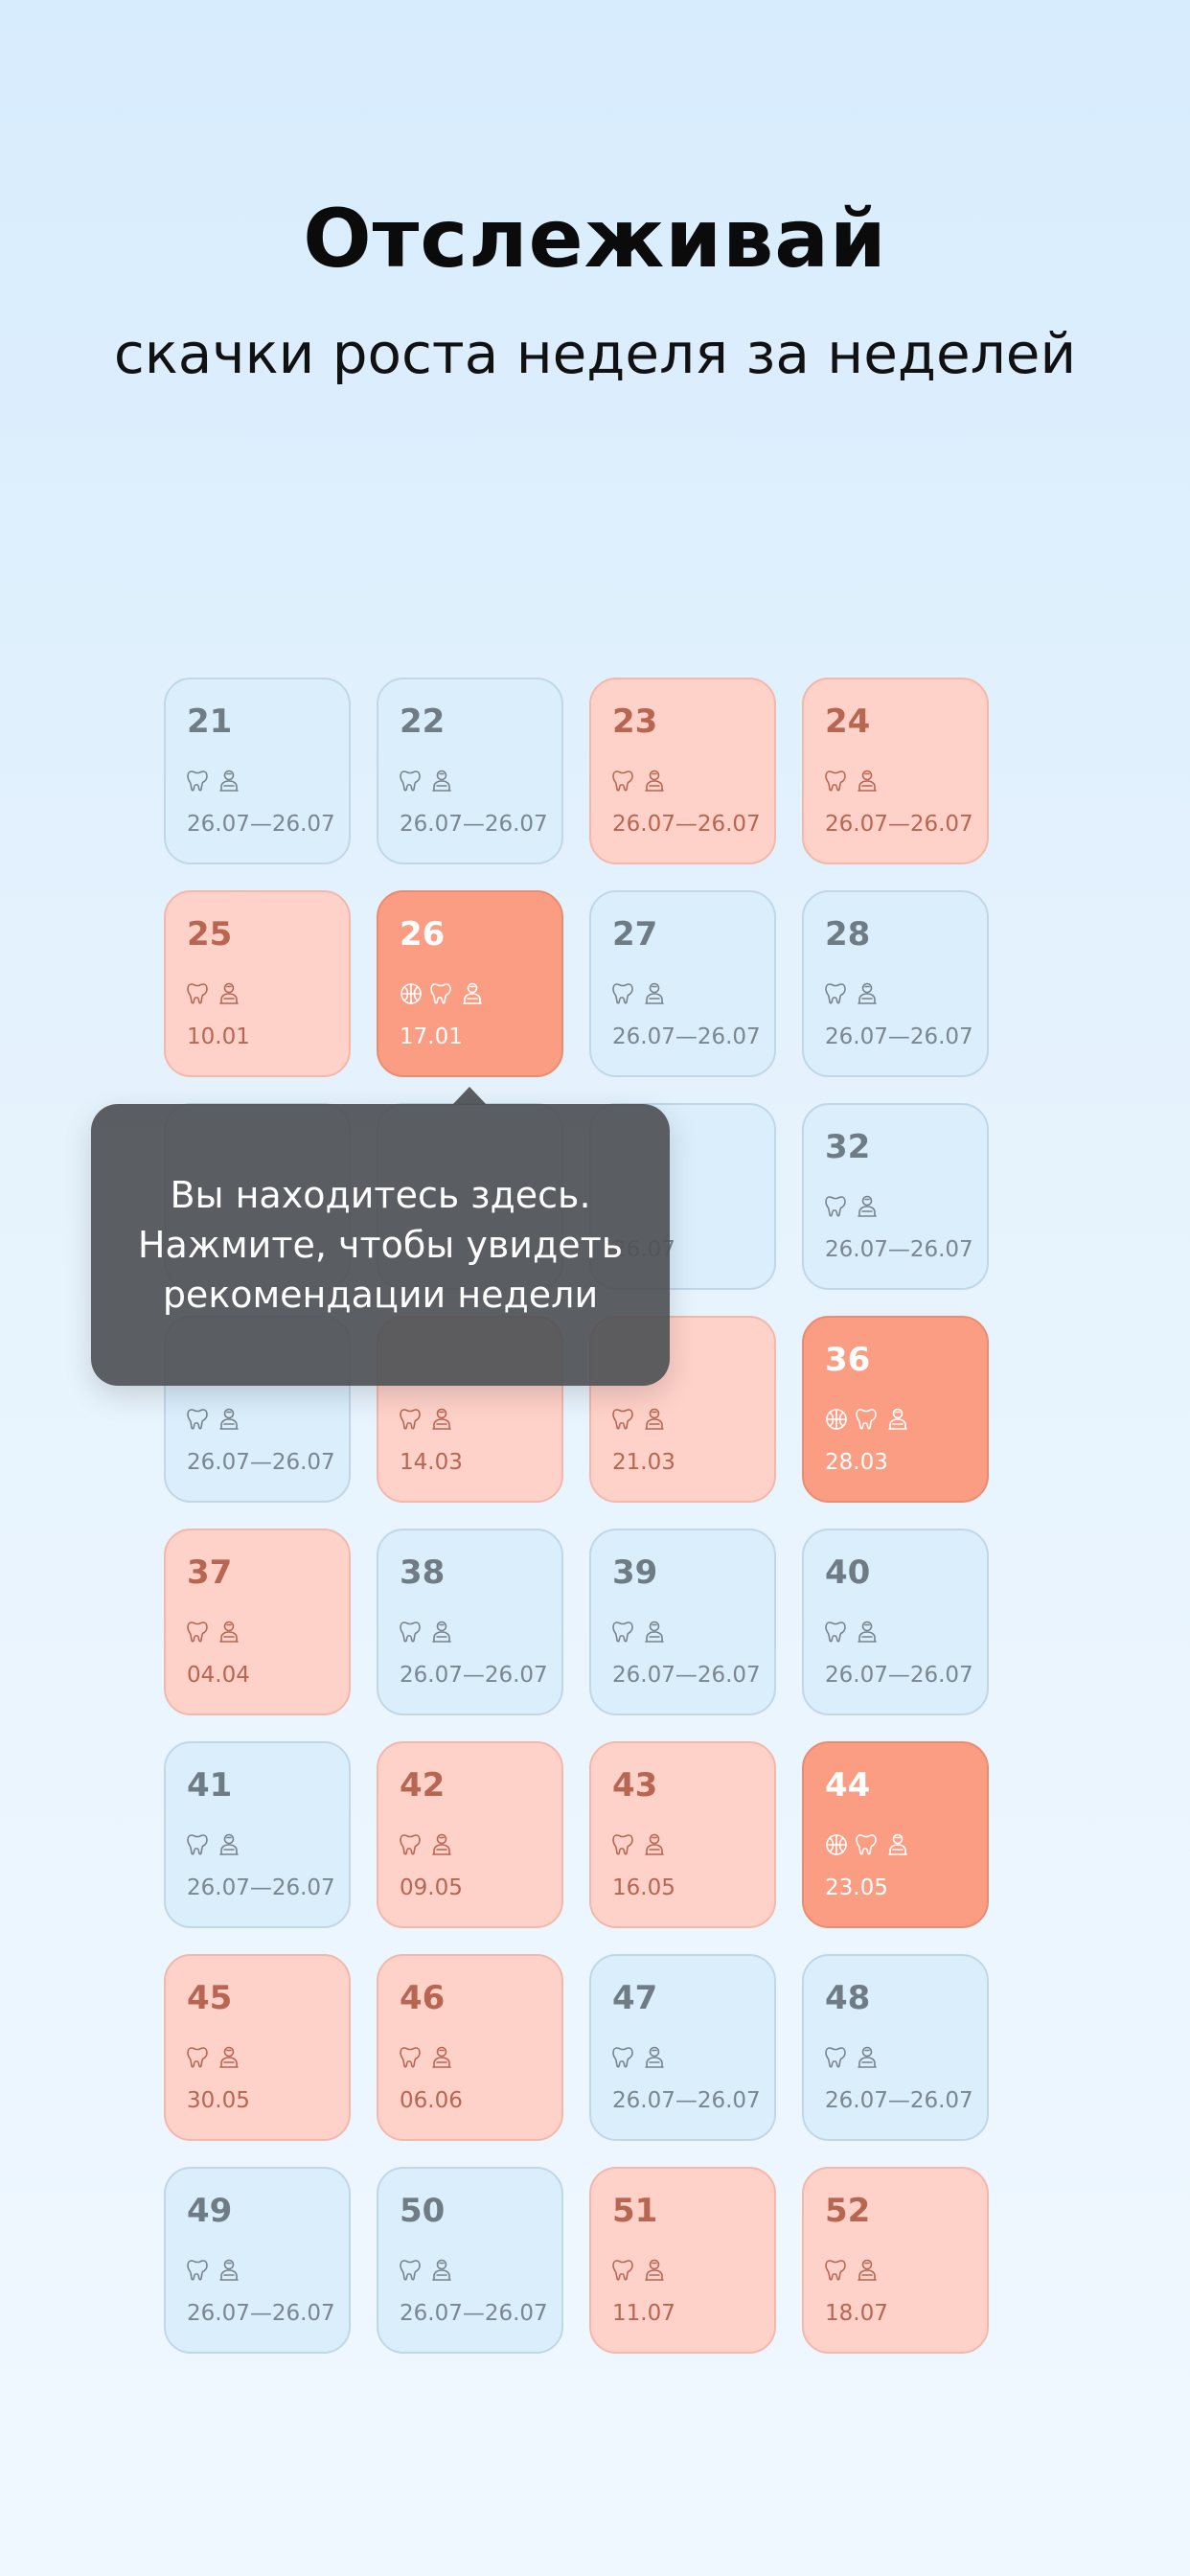 The height and width of the screenshot is (2576, 1190). What do you see at coordinates (257, 2260) in the screenshot?
I see `week-card: 49 26.07—26.07` at bounding box center [257, 2260].